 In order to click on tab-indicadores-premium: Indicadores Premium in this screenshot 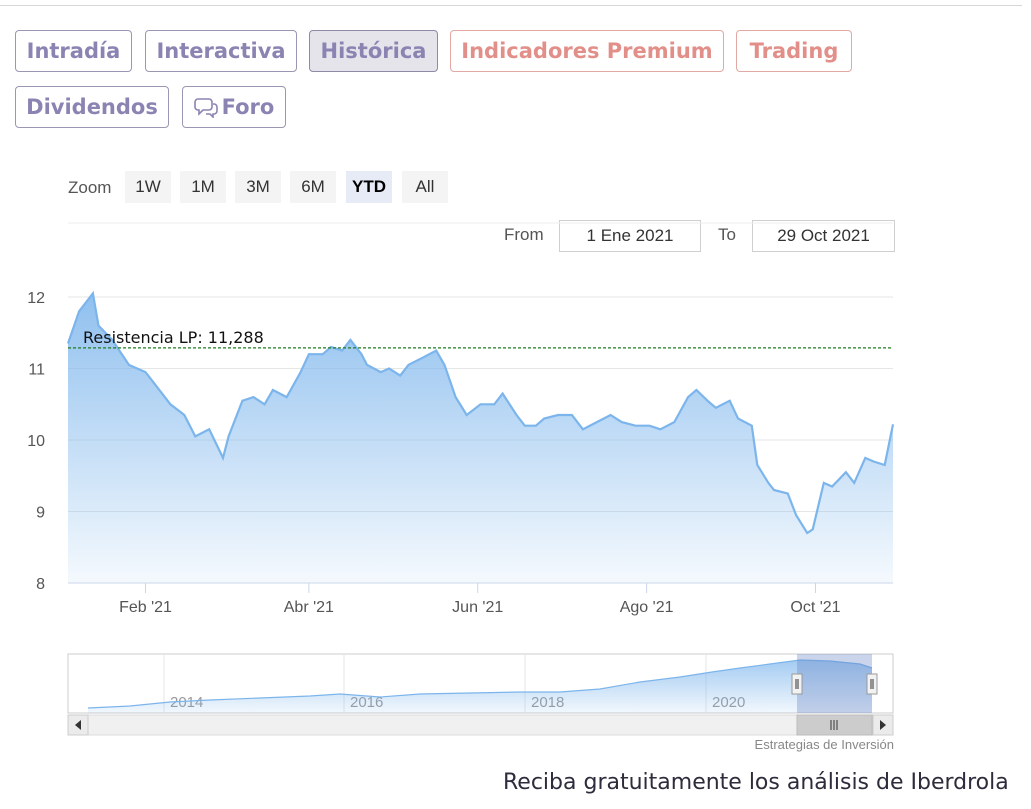, I will do `click(587, 51)`.